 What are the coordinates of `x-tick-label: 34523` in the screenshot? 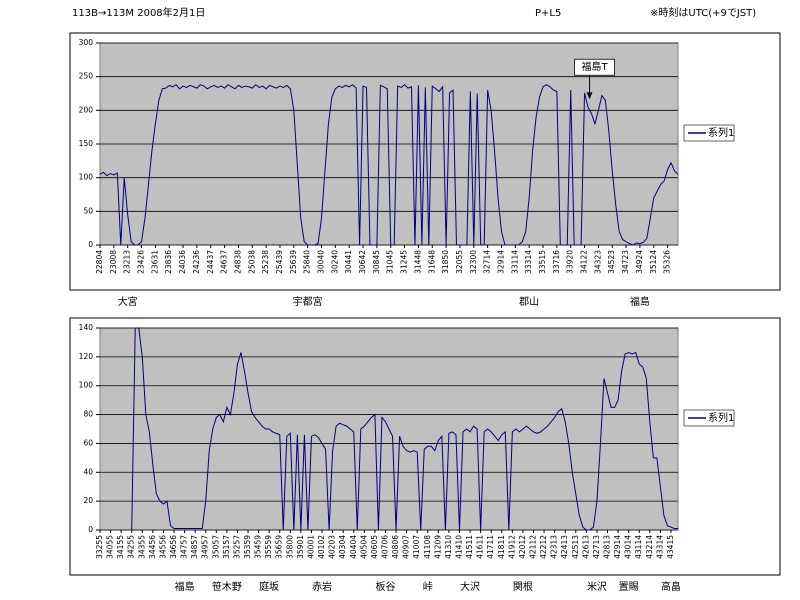 It's located at (611, 262).